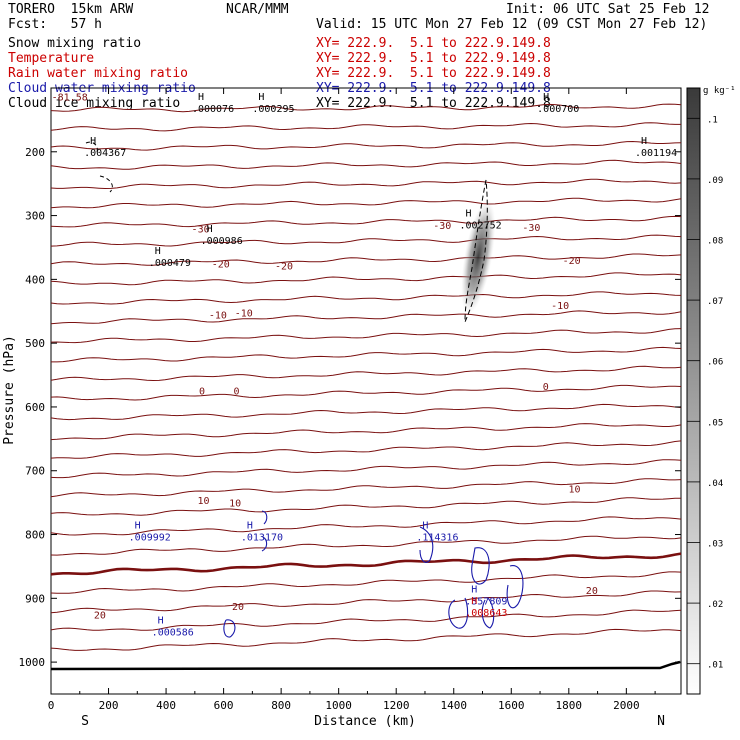 This screenshot has width=740, height=740. I want to click on temperature-label: -30, so click(442, 226).